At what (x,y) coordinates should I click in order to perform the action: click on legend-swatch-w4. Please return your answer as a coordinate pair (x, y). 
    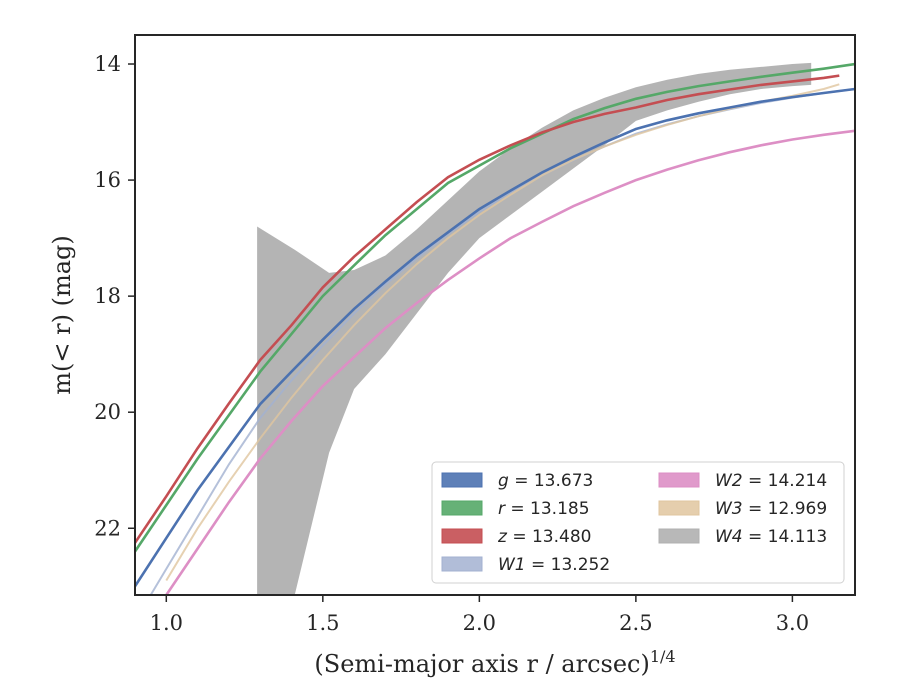
    Looking at the image, I should click on (679, 536).